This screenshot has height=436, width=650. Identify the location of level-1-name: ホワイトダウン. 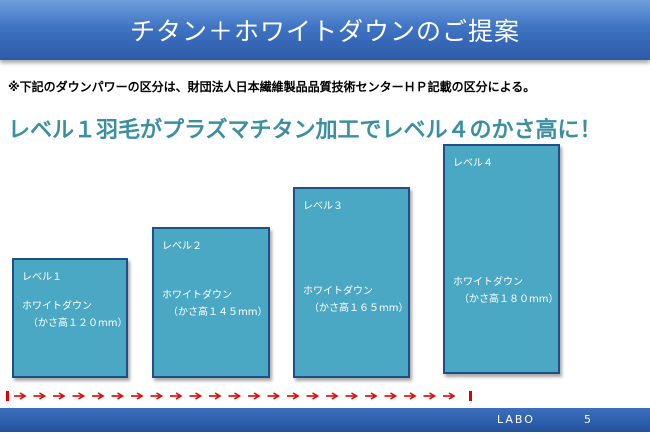
(57, 306).